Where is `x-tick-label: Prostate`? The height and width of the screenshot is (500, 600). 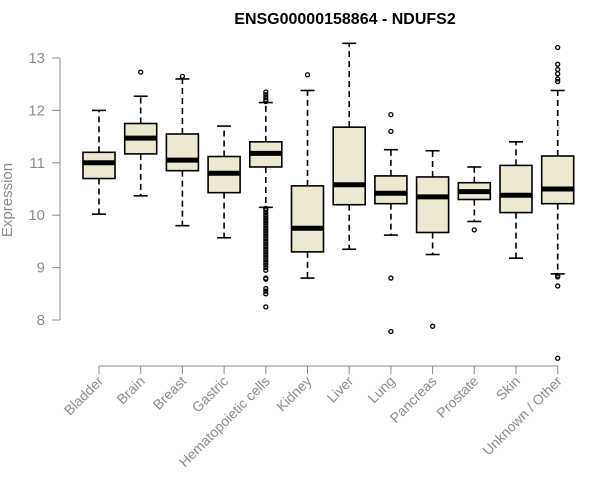 x-tick-label: Prostate is located at coordinates (457, 397).